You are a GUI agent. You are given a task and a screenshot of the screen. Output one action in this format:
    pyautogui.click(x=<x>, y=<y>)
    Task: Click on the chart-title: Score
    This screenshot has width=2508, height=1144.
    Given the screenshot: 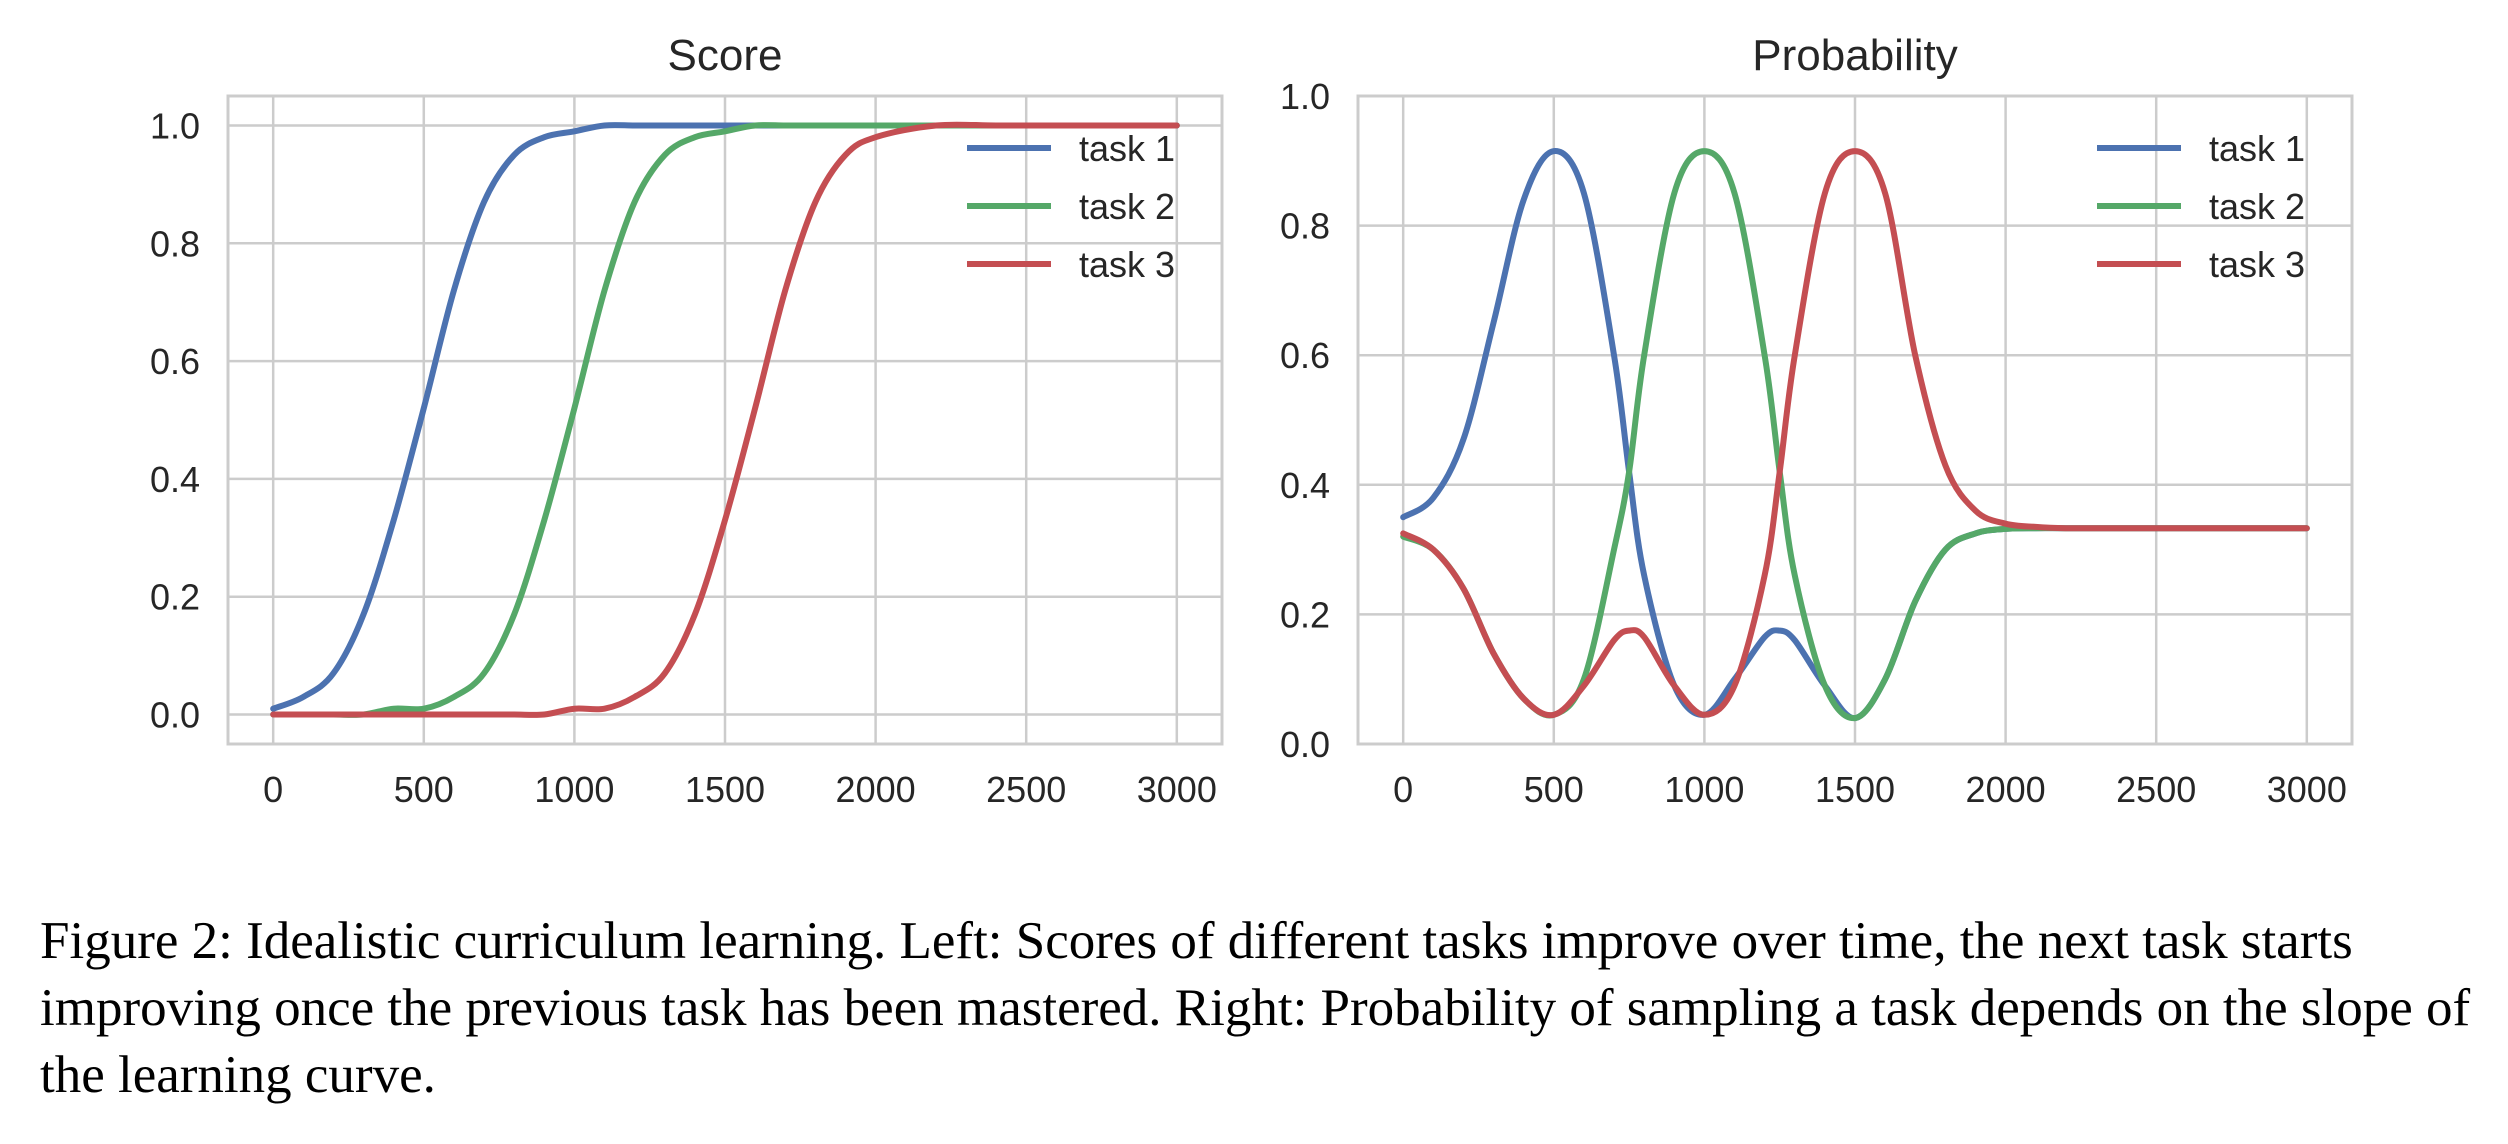 What is the action you would take?
    pyautogui.click(x=725, y=55)
    